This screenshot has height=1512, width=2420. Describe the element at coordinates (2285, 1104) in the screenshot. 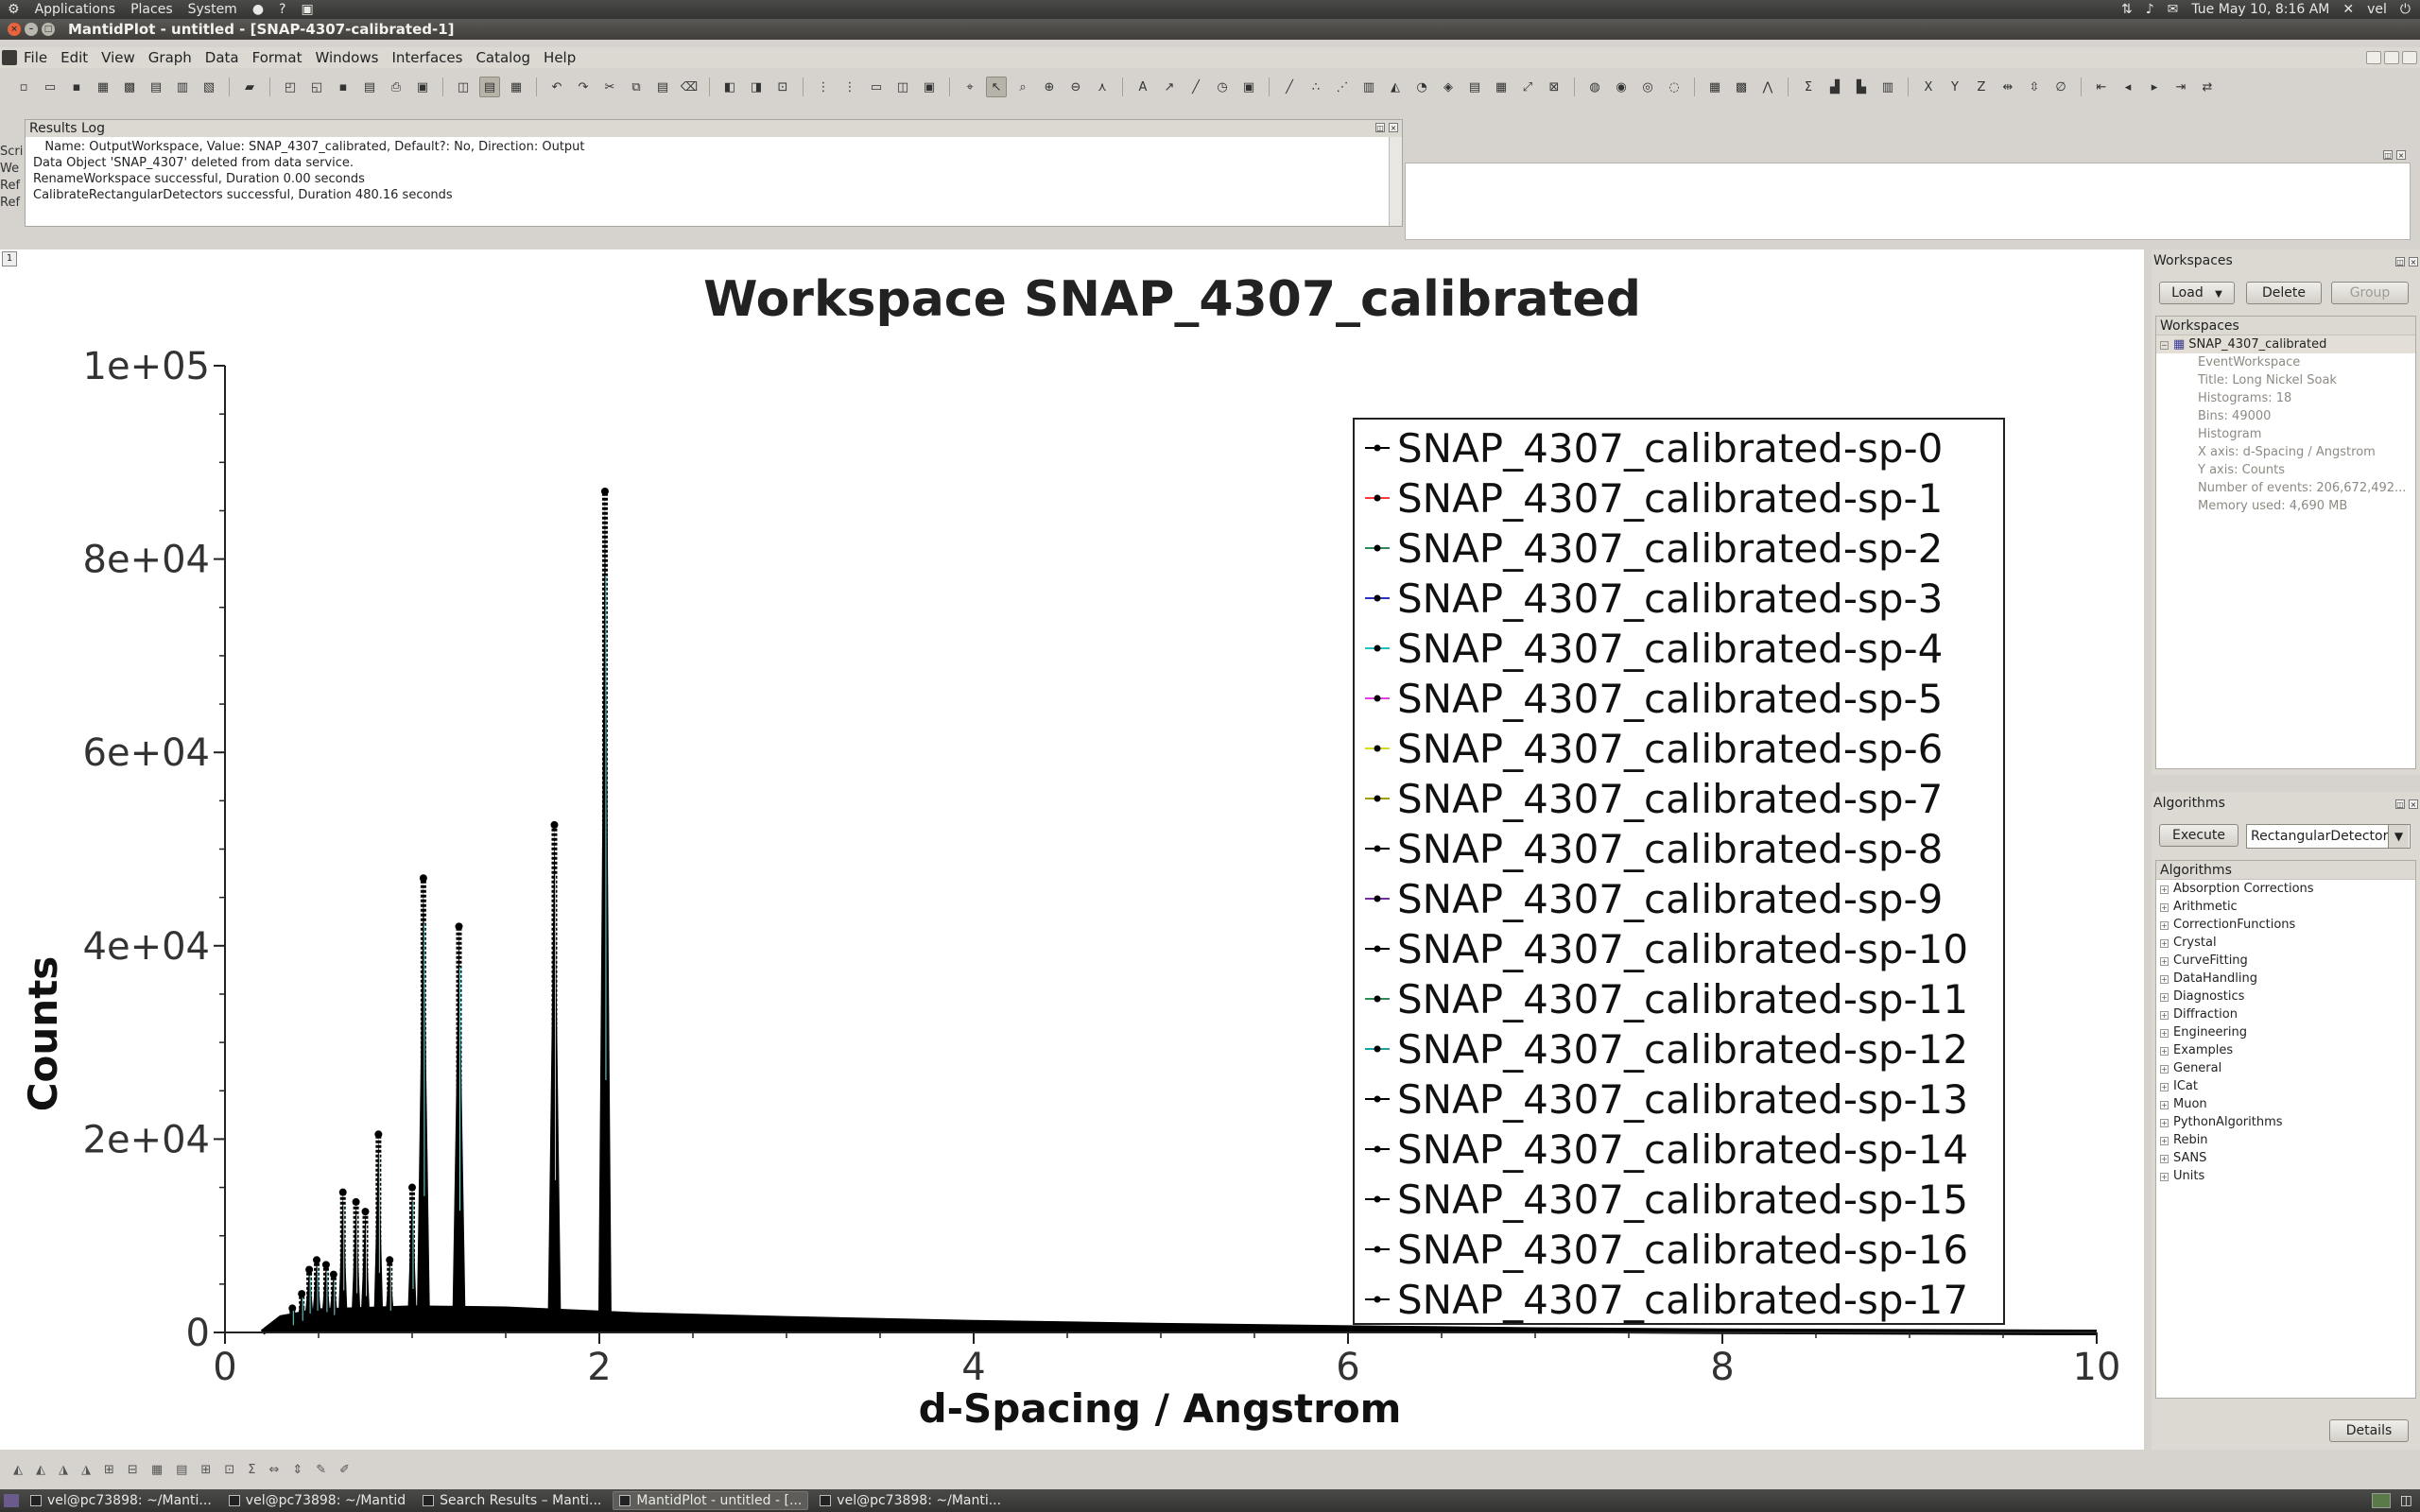

I see `algorithm-category: + Muon` at that location.